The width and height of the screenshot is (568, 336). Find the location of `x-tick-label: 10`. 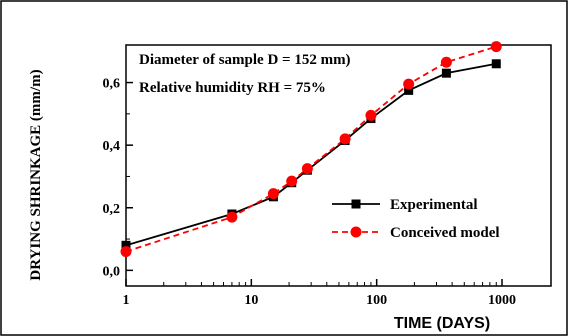

x-tick-label: 10 is located at coordinates (251, 300).